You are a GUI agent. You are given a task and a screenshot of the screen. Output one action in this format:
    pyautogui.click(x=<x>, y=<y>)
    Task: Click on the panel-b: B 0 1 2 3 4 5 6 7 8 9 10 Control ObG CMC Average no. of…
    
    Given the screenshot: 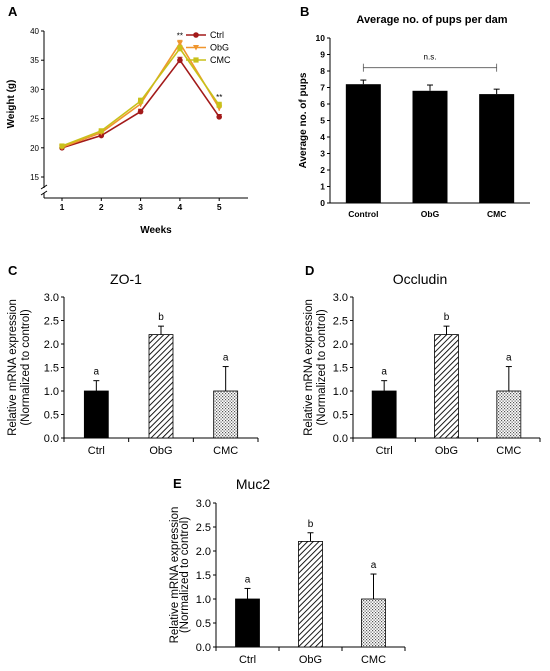 What is the action you would take?
    pyautogui.click(x=414, y=111)
    